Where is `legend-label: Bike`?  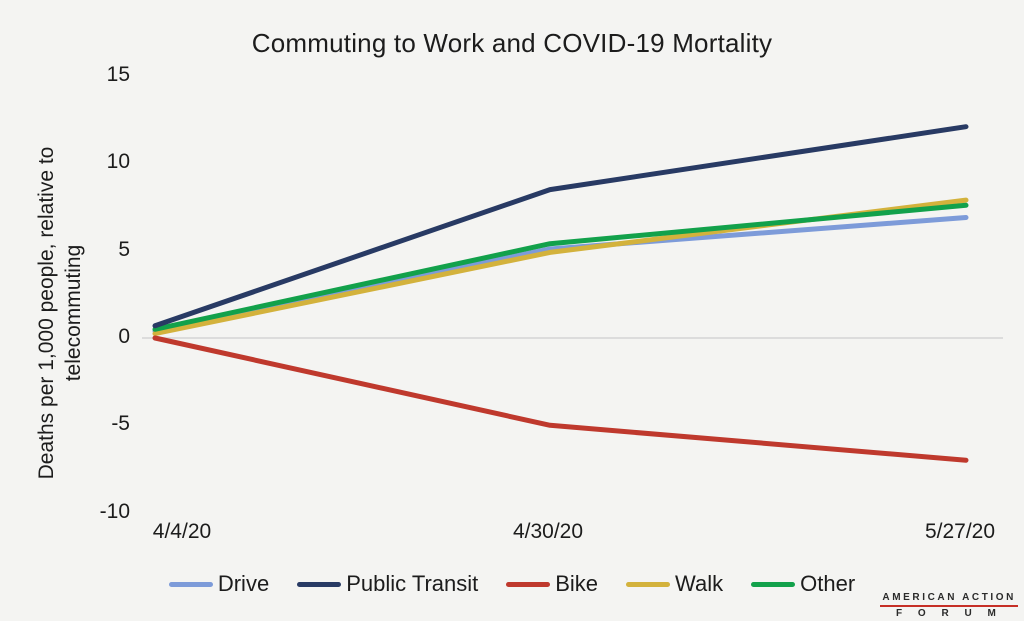
legend-label: Bike is located at coordinates (577, 583).